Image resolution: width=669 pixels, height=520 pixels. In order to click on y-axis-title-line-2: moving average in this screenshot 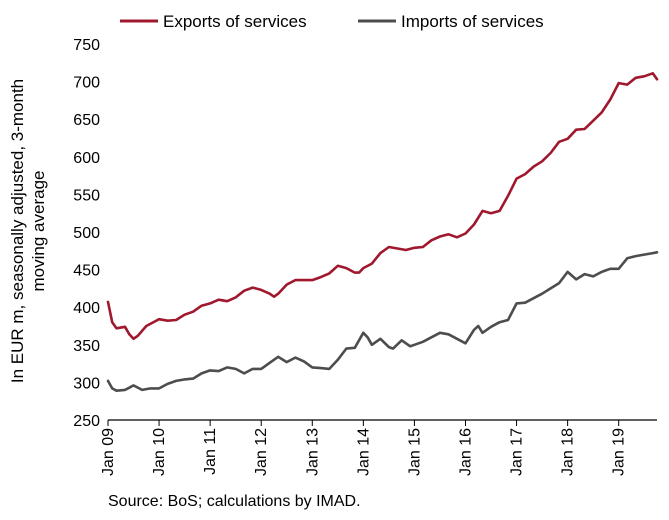, I will do `click(38, 231)`.